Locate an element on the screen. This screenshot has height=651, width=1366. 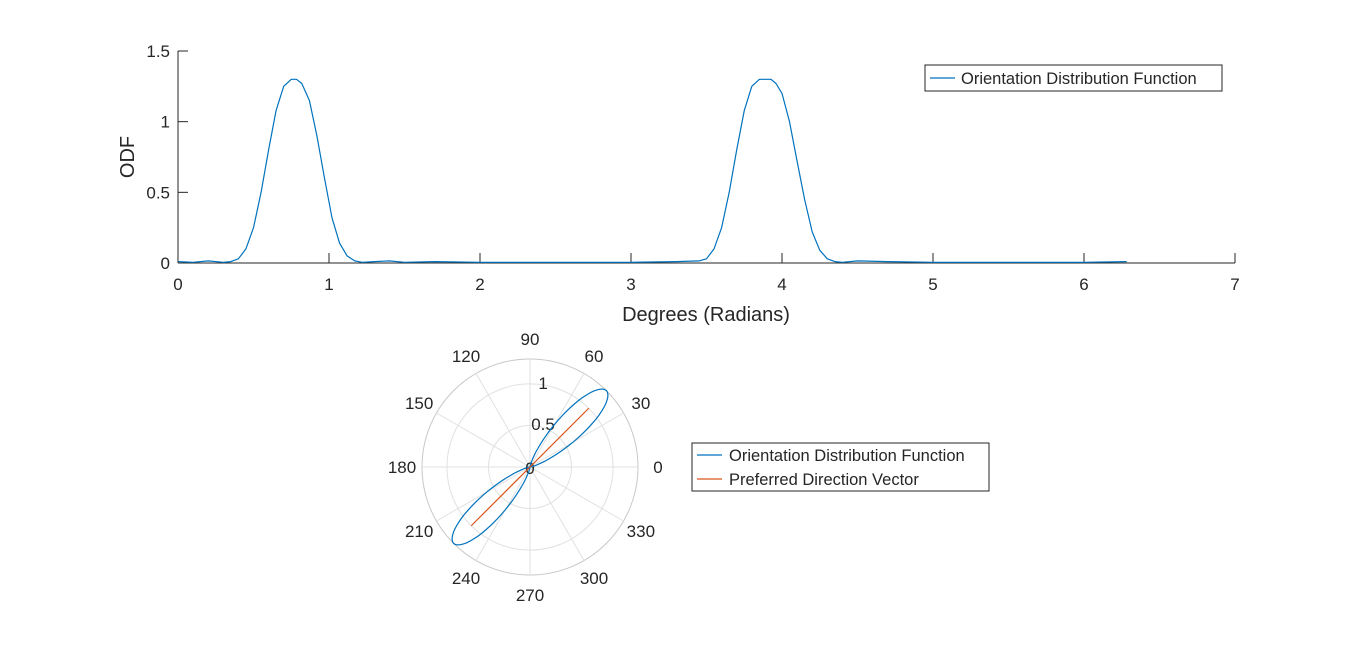
theta-tick-label: 90 is located at coordinates (530, 339).